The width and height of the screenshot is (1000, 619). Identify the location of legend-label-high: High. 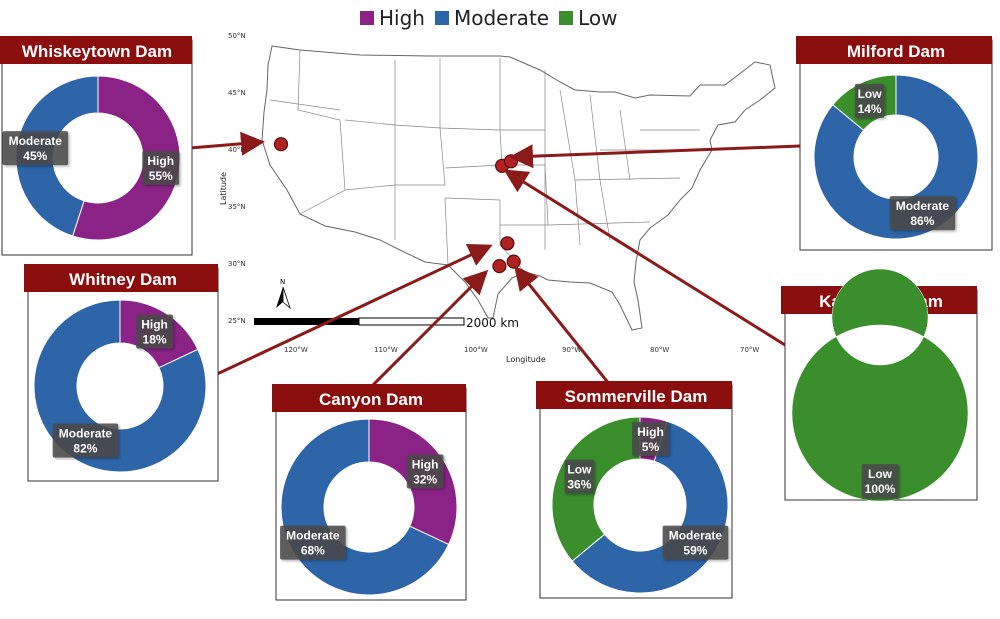
(402, 18).